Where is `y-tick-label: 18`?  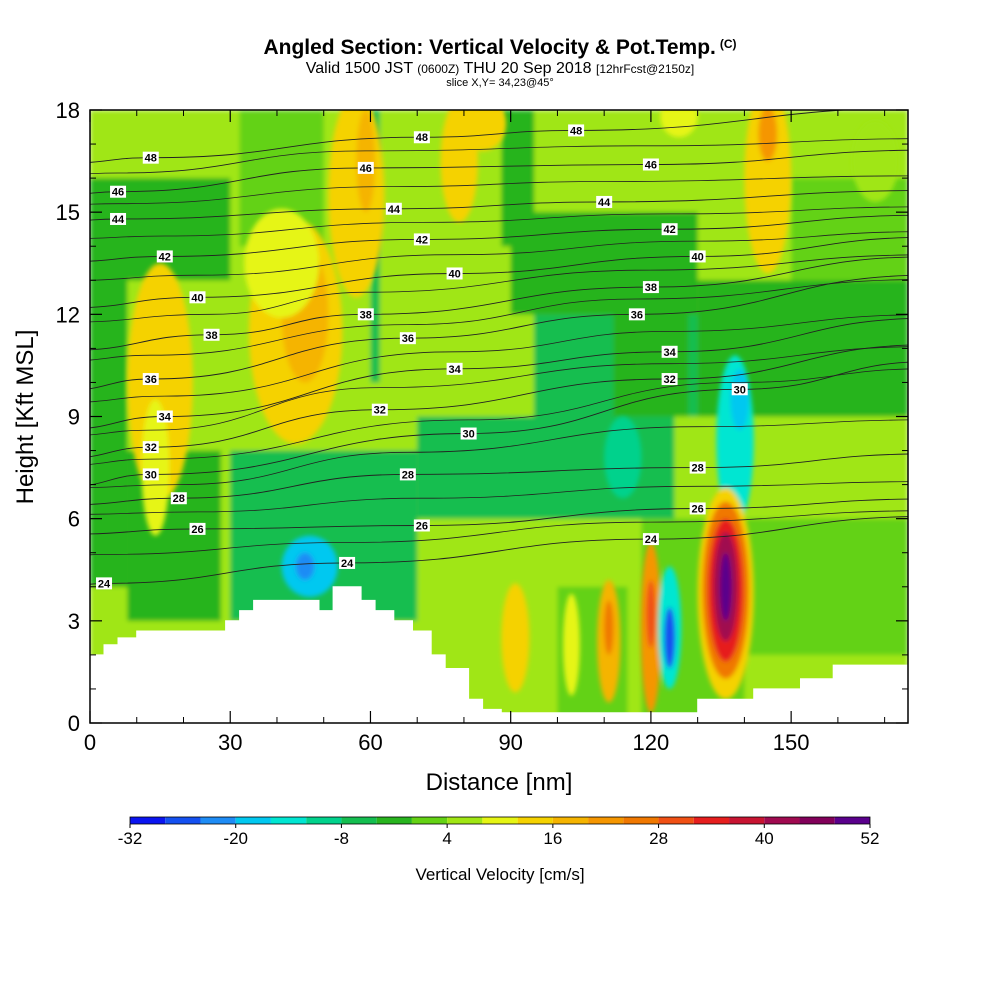 y-tick-label: 18 is located at coordinates (68, 110).